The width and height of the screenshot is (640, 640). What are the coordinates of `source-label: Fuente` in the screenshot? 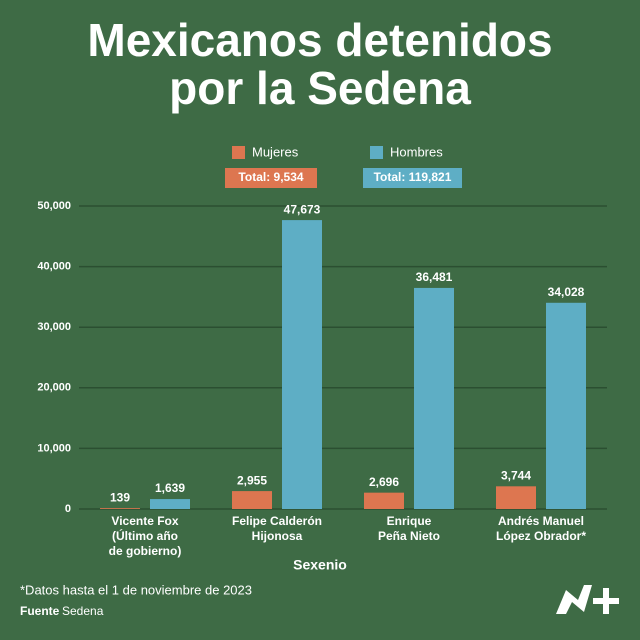 It's located at (40, 611).